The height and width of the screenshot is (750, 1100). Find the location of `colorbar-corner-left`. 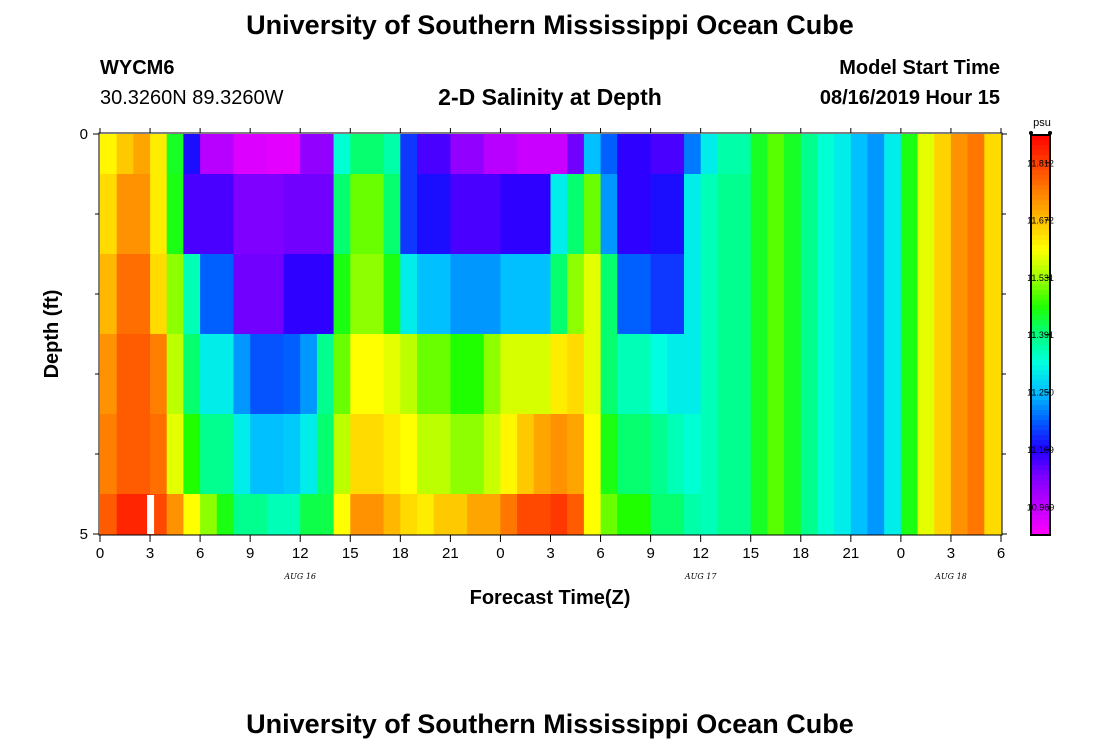

colorbar-corner-left is located at coordinates (1031, 133).